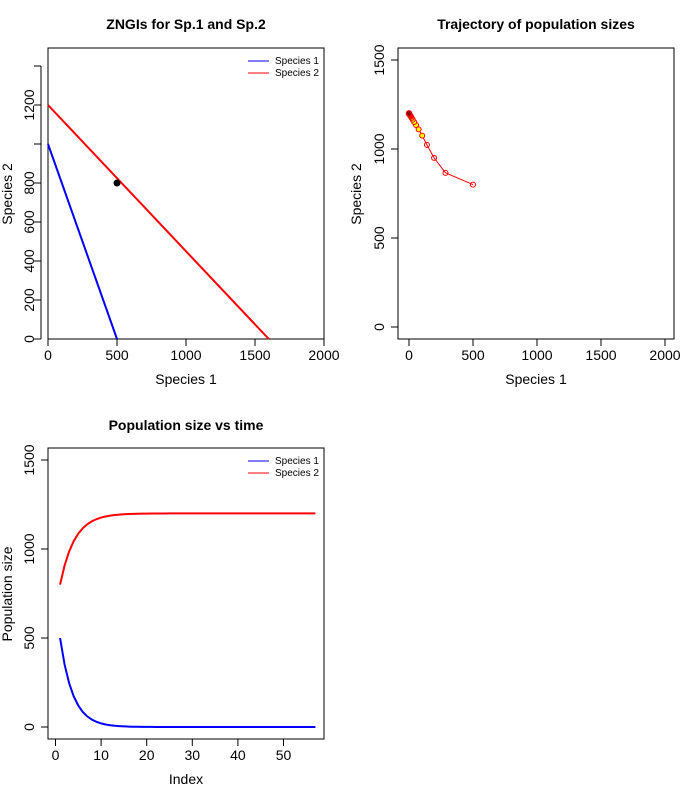 Image resolution: width=700 pixels, height=800 pixels. I want to click on plot-time-ylabel: Population size, so click(7, 593).